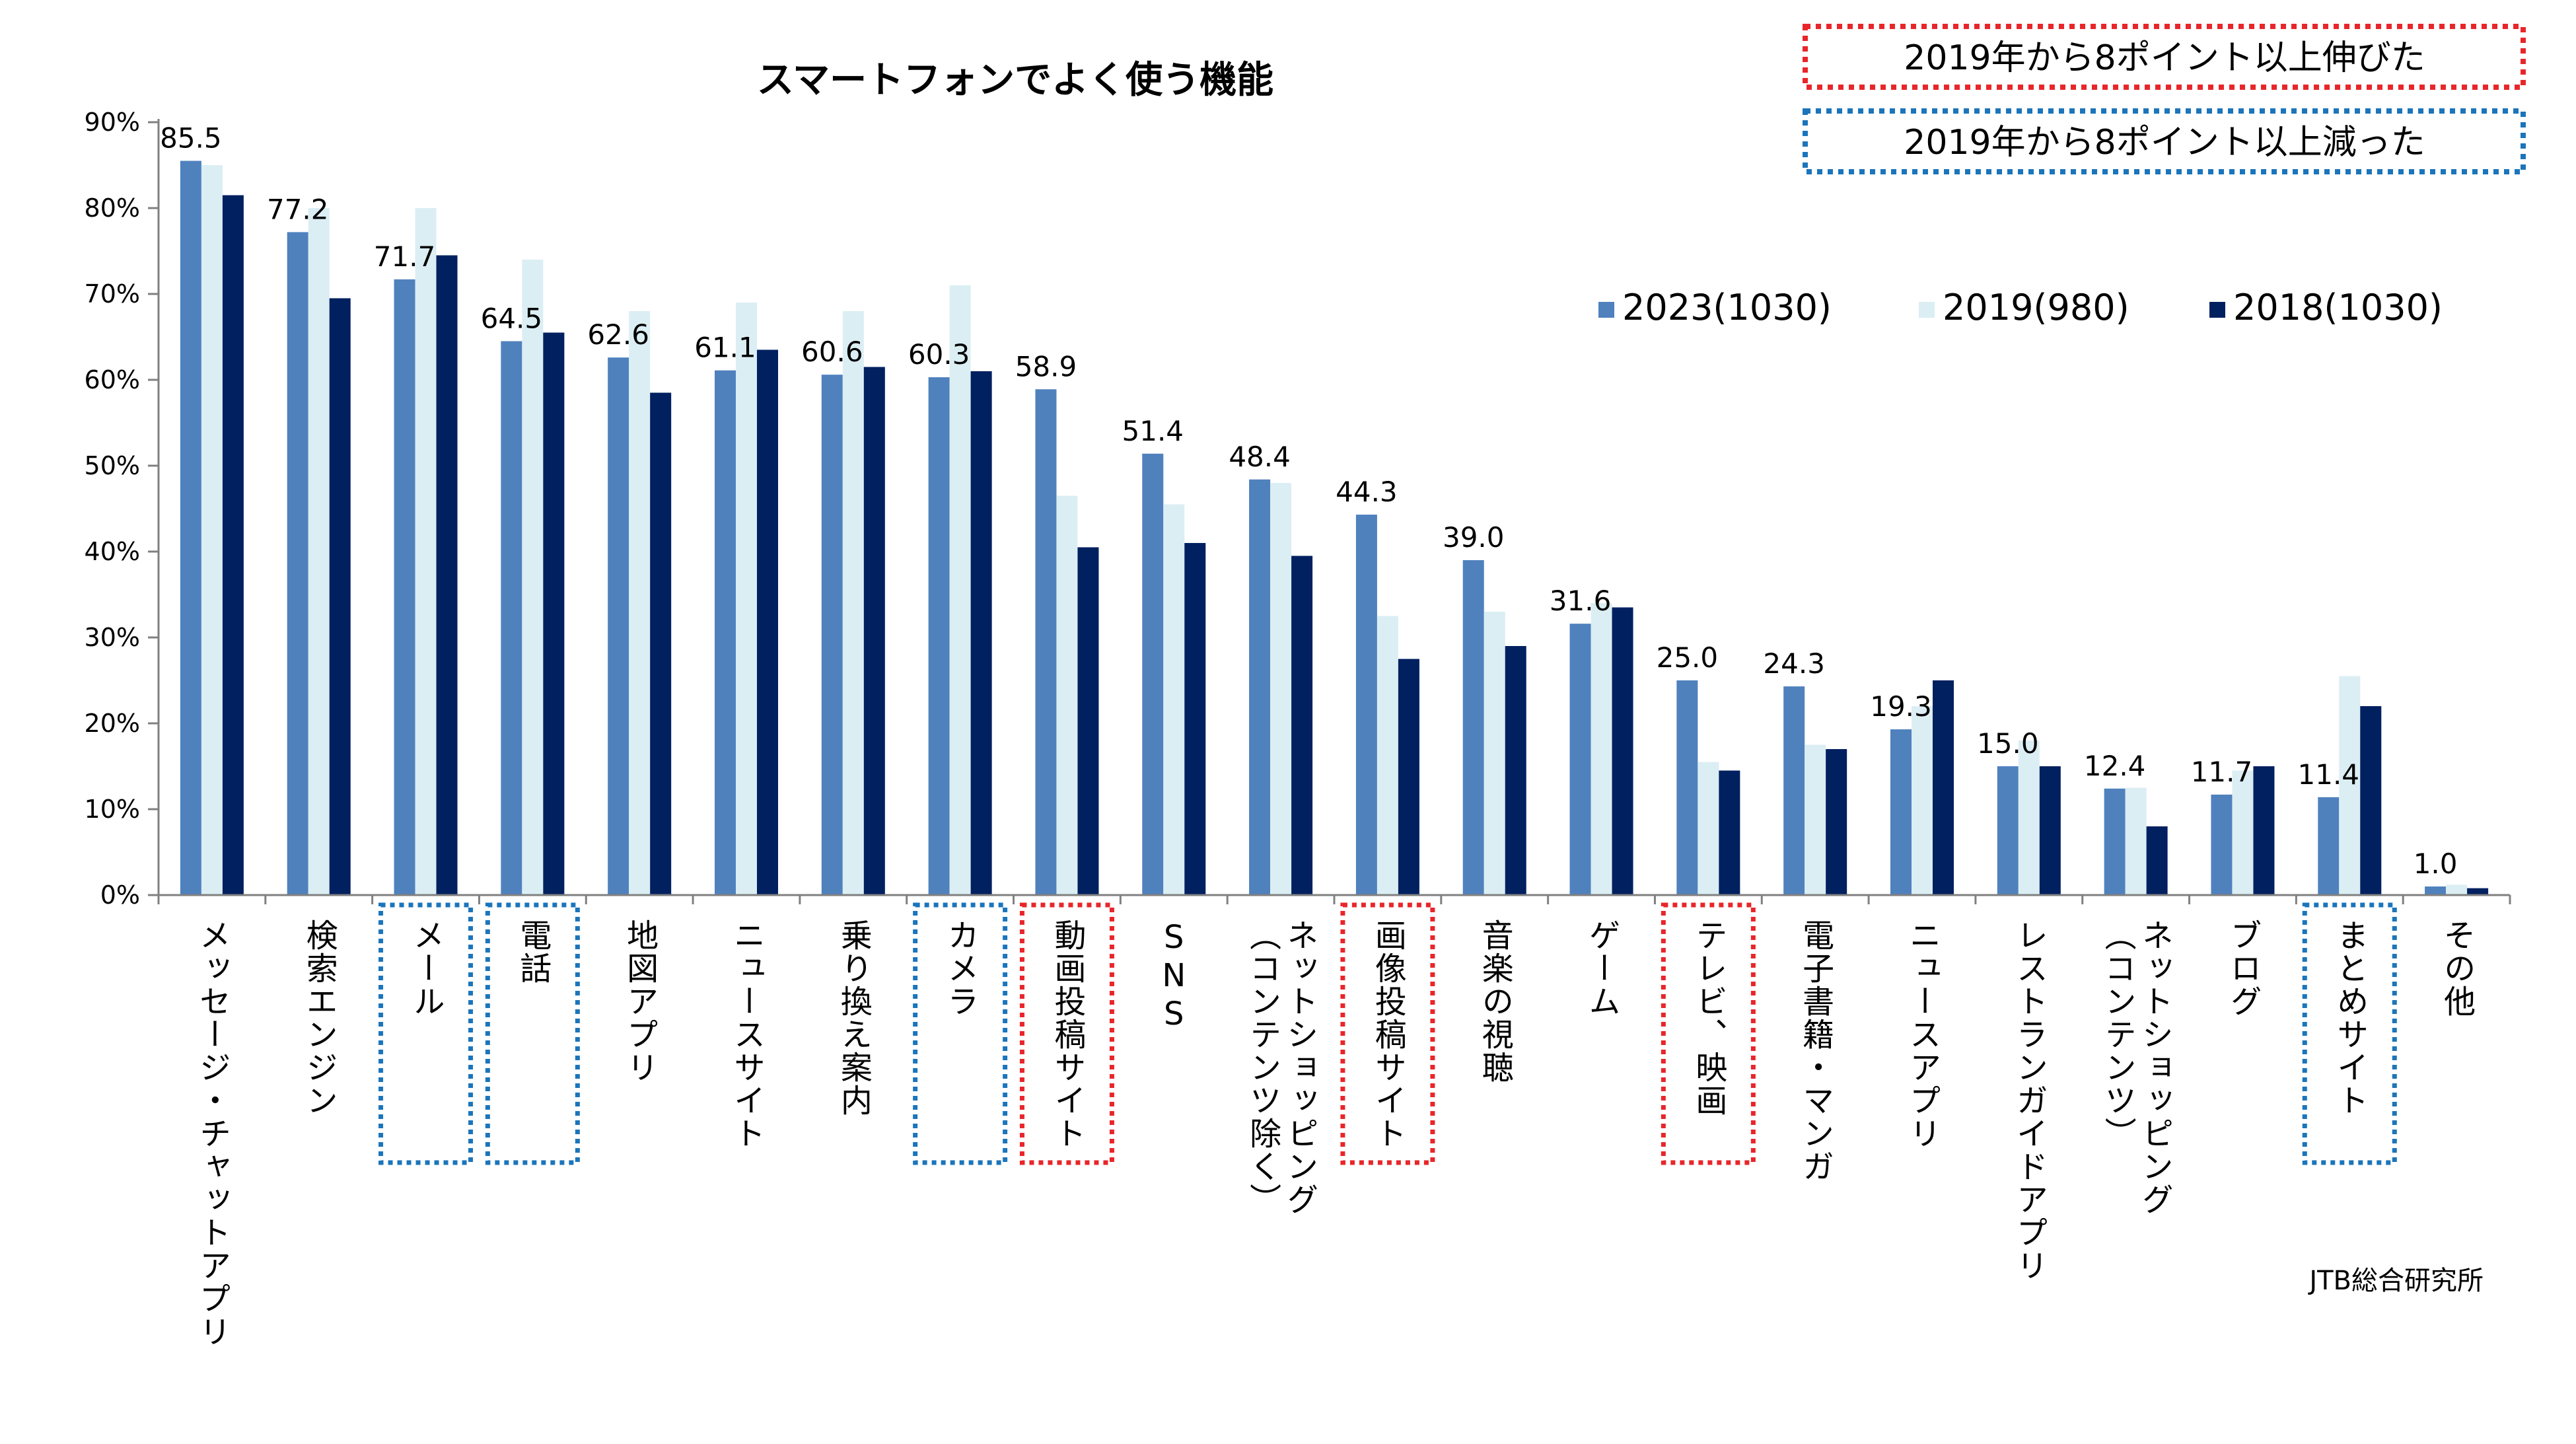  What do you see at coordinates (113, 551) in the screenshot?
I see `y-tick-label: 40%` at bounding box center [113, 551].